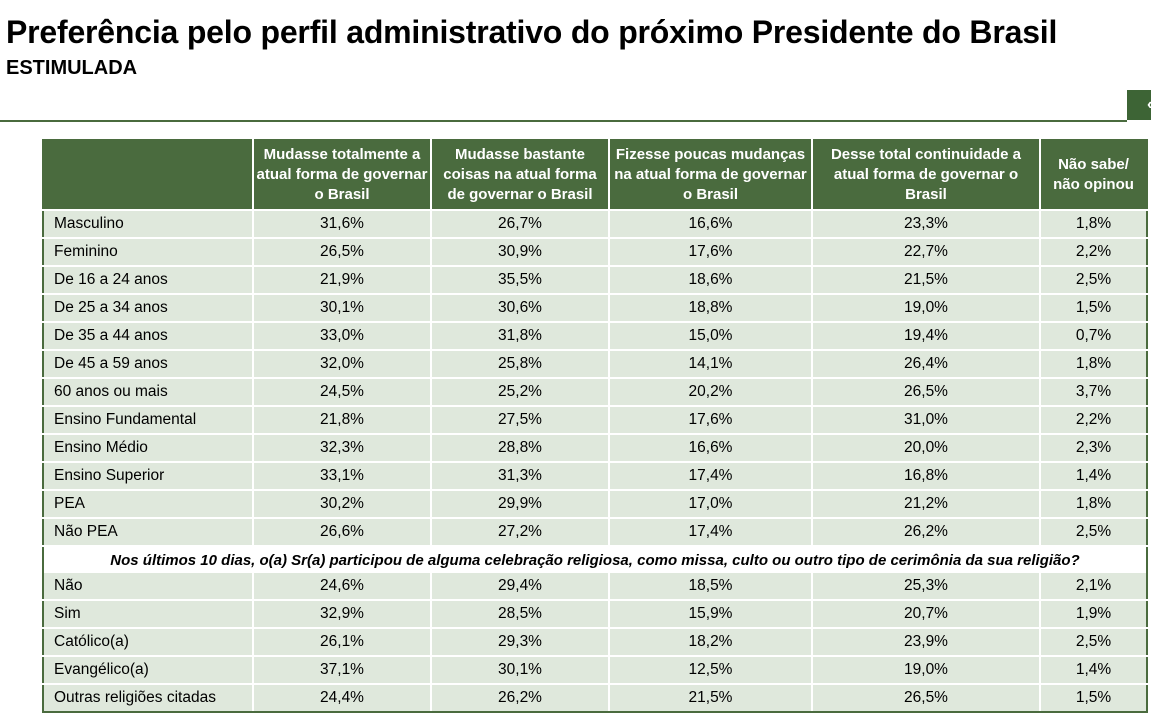 The image size is (1151, 720). What do you see at coordinates (148, 308) in the screenshot?
I see `row-label: De 25 a 34 anos` at bounding box center [148, 308].